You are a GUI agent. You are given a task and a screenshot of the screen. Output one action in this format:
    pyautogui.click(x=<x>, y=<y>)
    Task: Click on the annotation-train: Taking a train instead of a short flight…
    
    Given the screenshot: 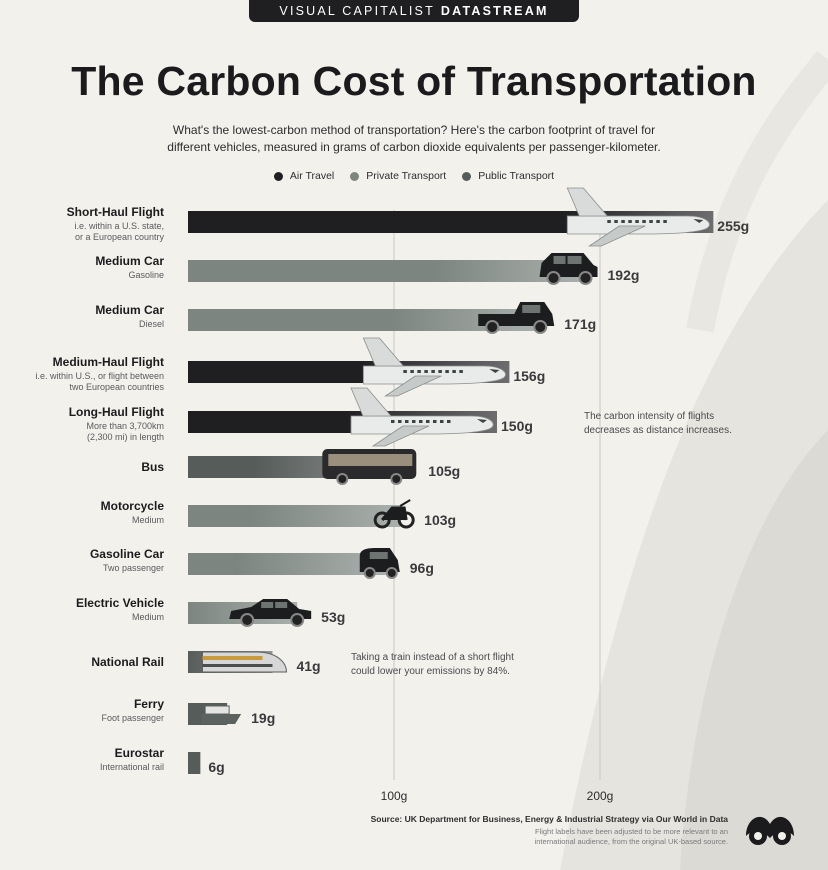 What is the action you would take?
    pyautogui.click(x=432, y=665)
    